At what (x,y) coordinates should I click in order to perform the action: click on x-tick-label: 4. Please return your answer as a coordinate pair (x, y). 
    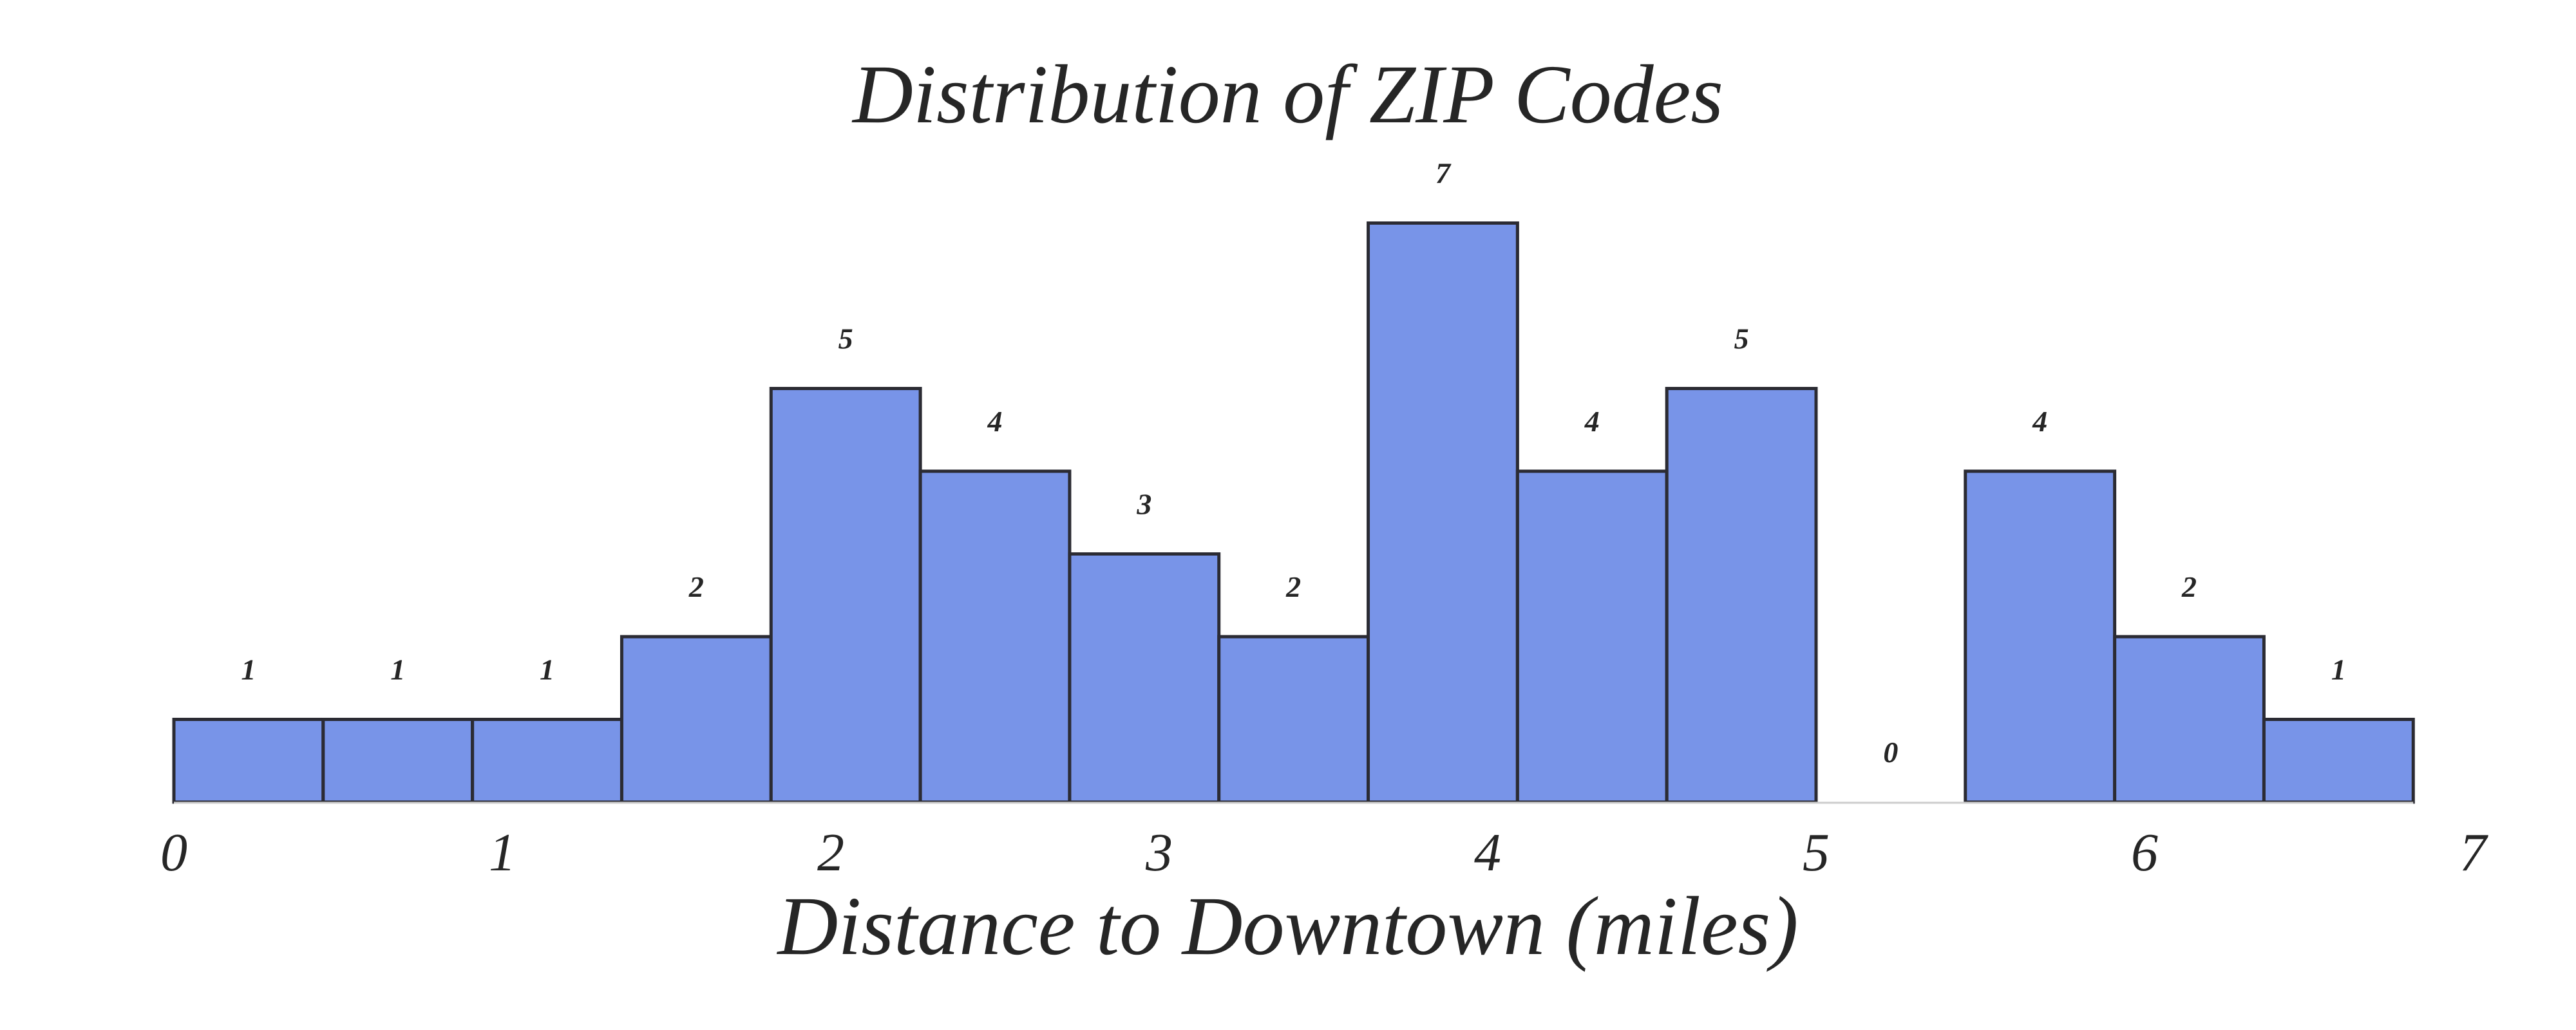
    Looking at the image, I should click on (1487, 853).